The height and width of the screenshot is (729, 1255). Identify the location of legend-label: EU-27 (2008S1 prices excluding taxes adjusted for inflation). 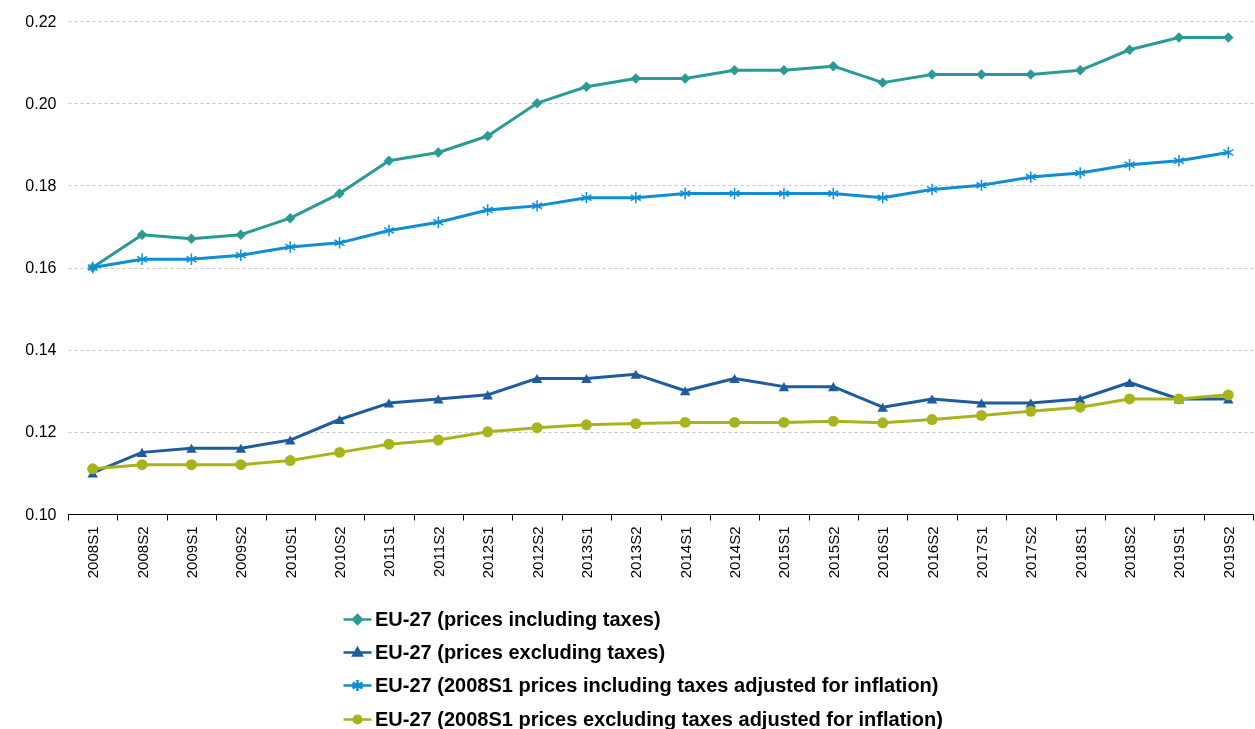
(659, 718).